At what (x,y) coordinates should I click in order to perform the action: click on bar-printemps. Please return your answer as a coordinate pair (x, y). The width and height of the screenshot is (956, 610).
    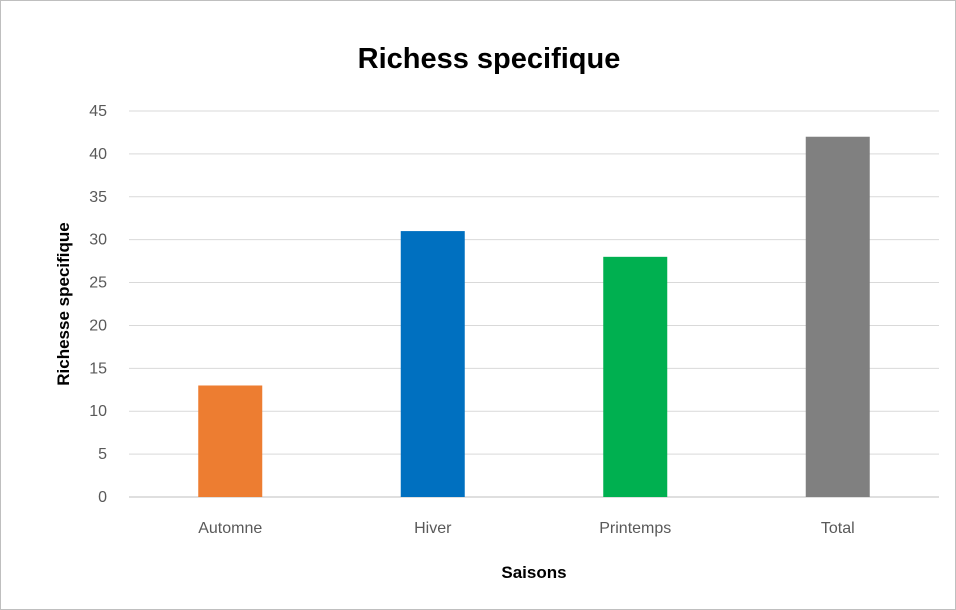
    Looking at the image, I should click on (635, 376).